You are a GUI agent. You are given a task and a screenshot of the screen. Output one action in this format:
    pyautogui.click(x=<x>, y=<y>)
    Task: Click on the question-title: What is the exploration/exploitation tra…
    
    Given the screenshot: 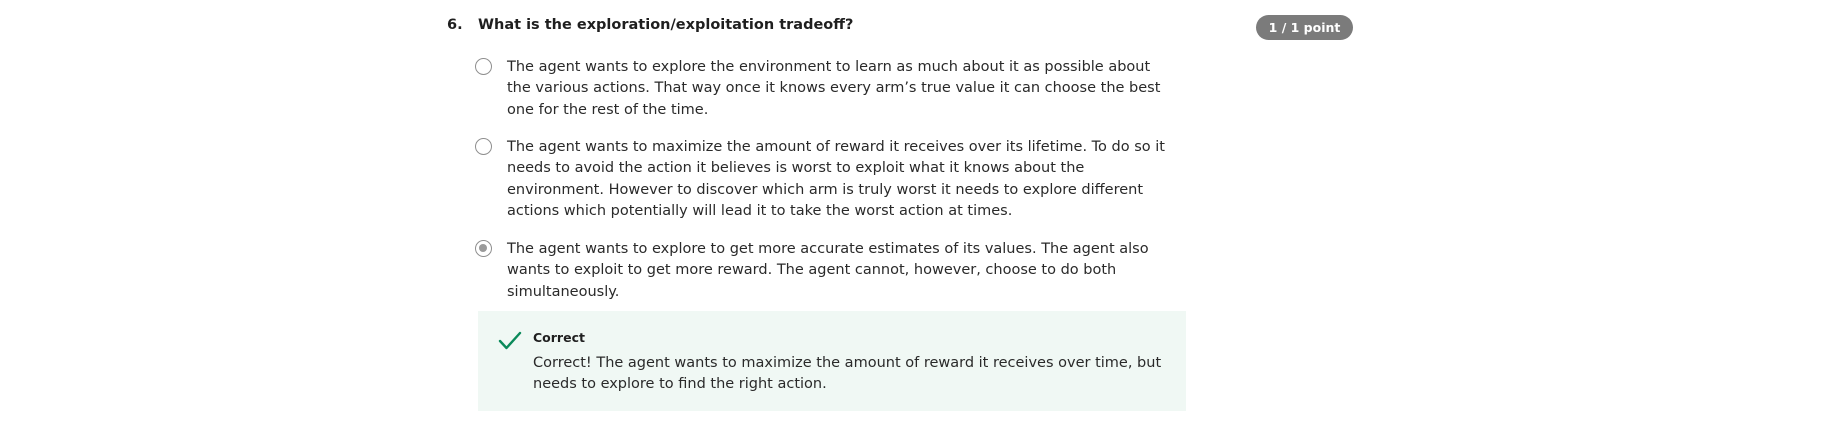 What is the action you would take?
    pyautogui.click(x=666, y=25)
    